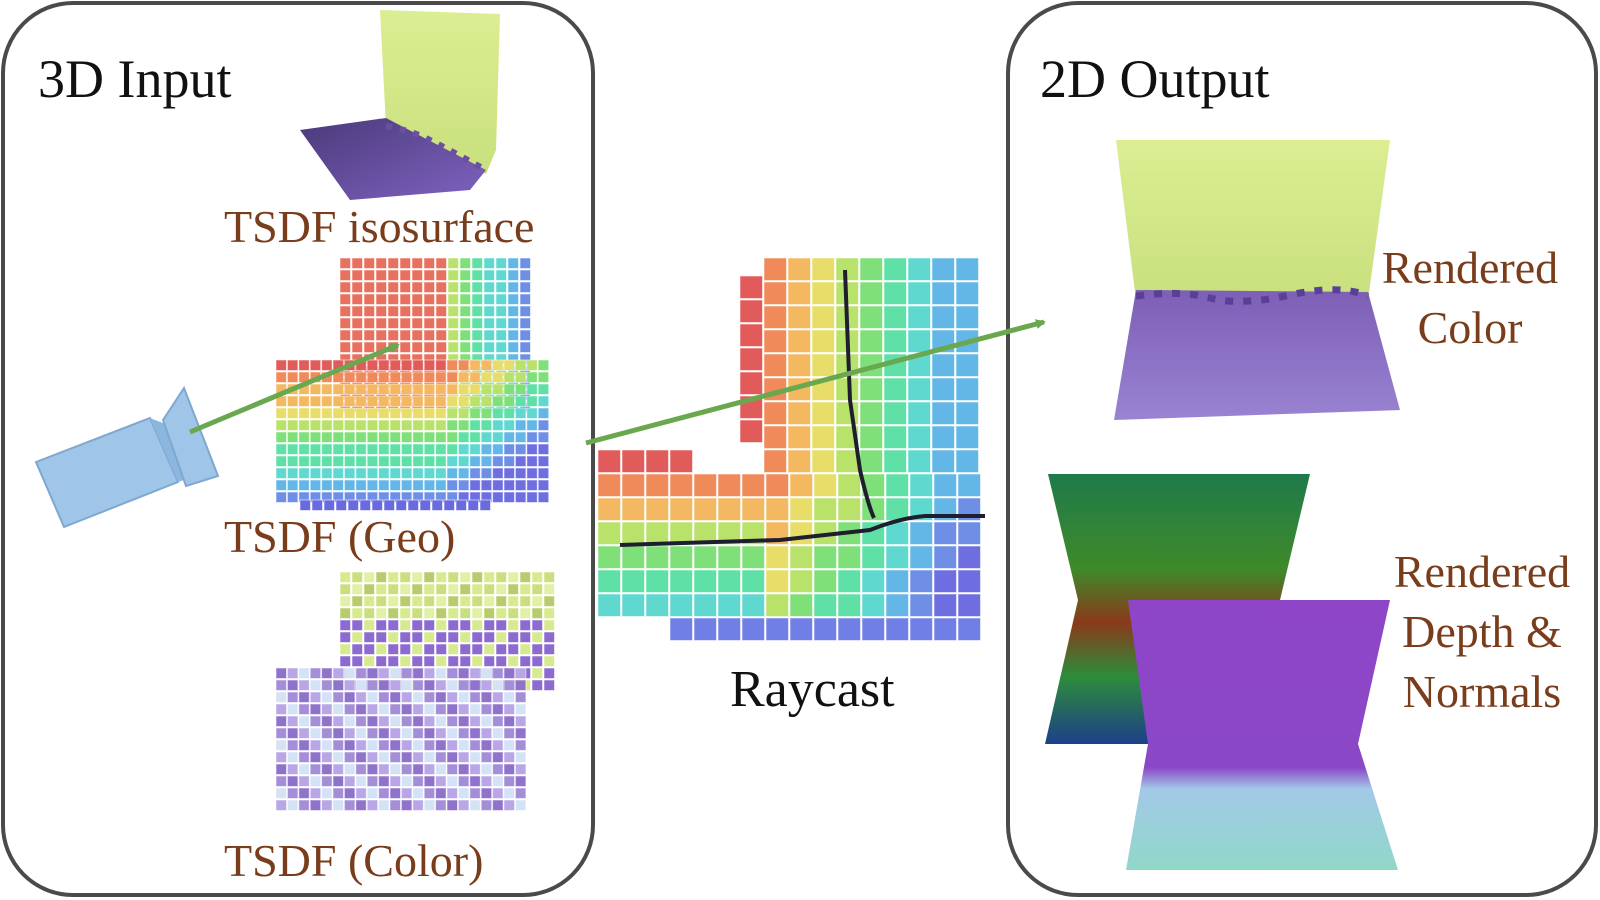 Image resolution: width=1600 pixels, height=900 pixels. I want to click on rendered-color-label: Rendered Color, so click(1470, 298).